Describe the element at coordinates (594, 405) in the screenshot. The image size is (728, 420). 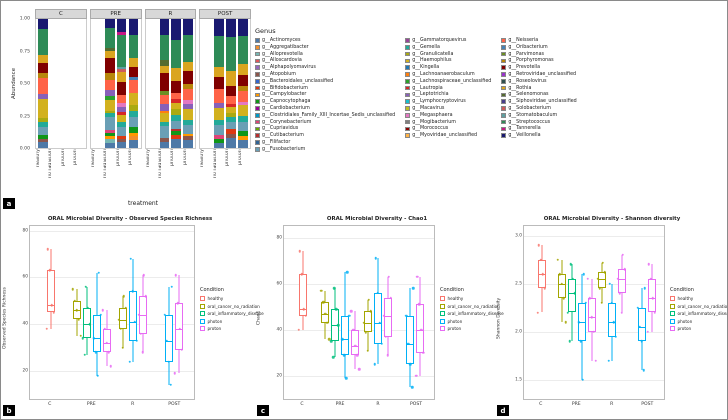
I see `shannon-x-axis-ticks: C PRE R POST` at that location.